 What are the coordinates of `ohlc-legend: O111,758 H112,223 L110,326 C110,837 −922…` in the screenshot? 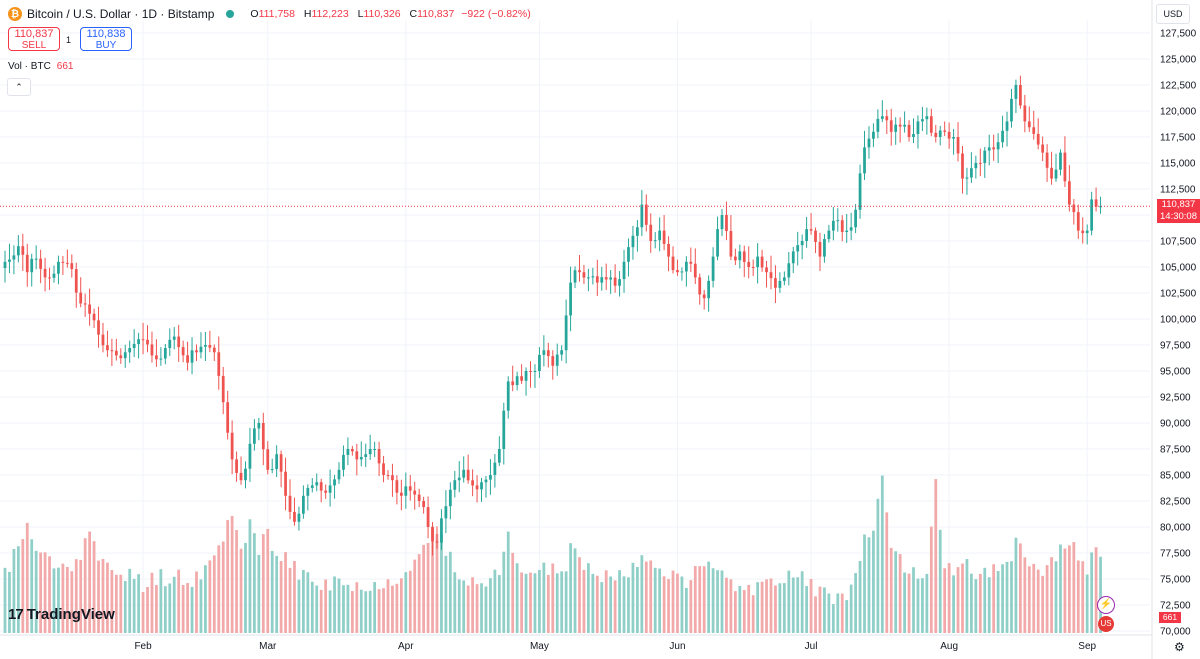 It's located at (390, 14).